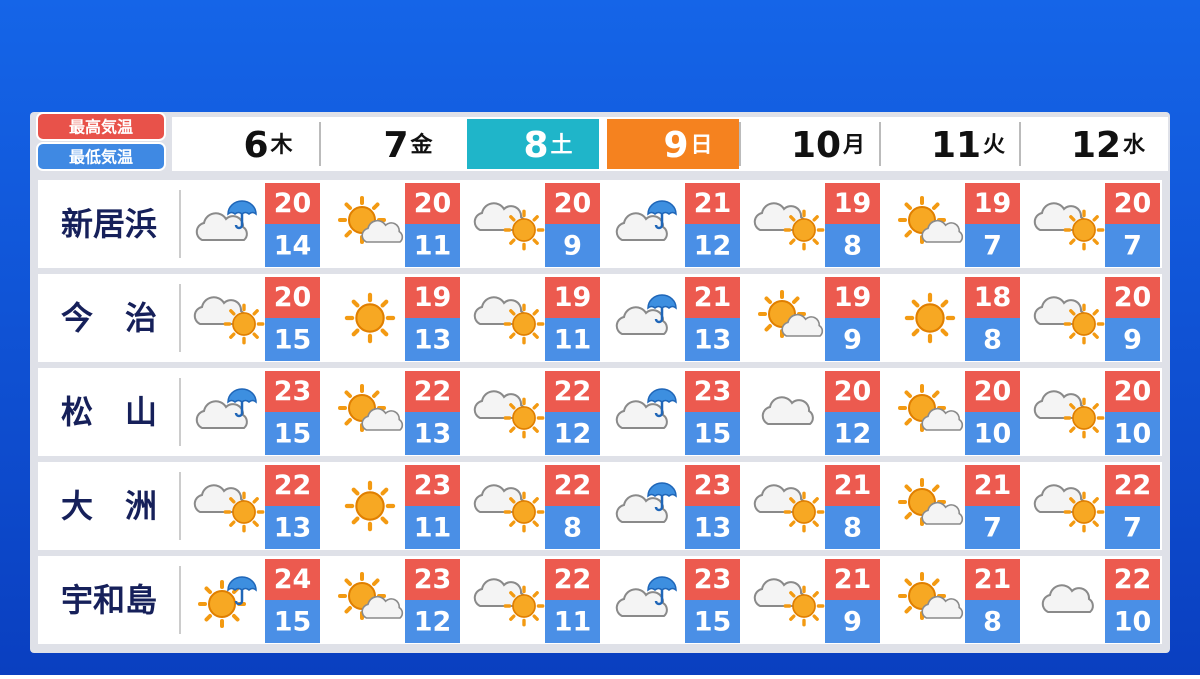 This screenshot has height=679, width=1200. What do you see at coordinates (535, 145) in the screenshot?
I see `day-date: 8` at bounding box center [535, 145].